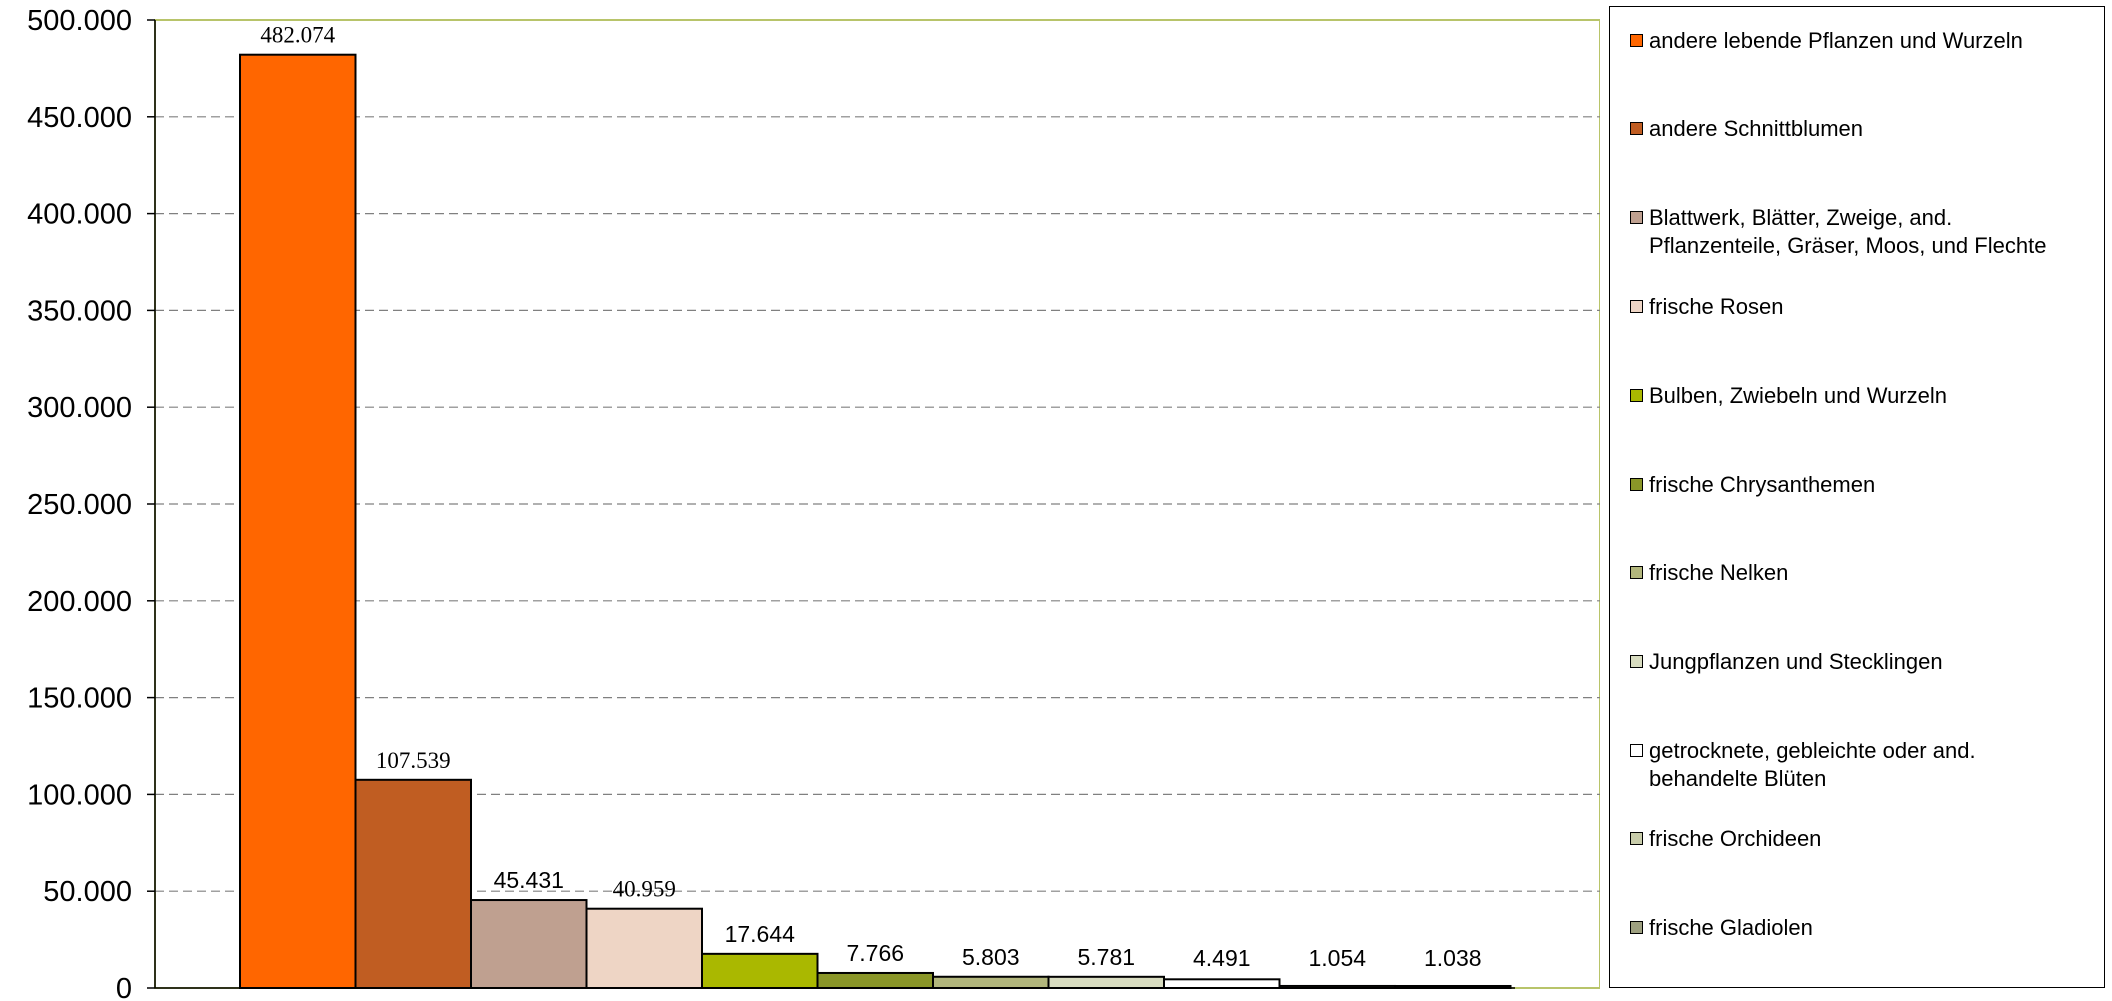  I want to click on data-label: 45.431, so click(529, 880).